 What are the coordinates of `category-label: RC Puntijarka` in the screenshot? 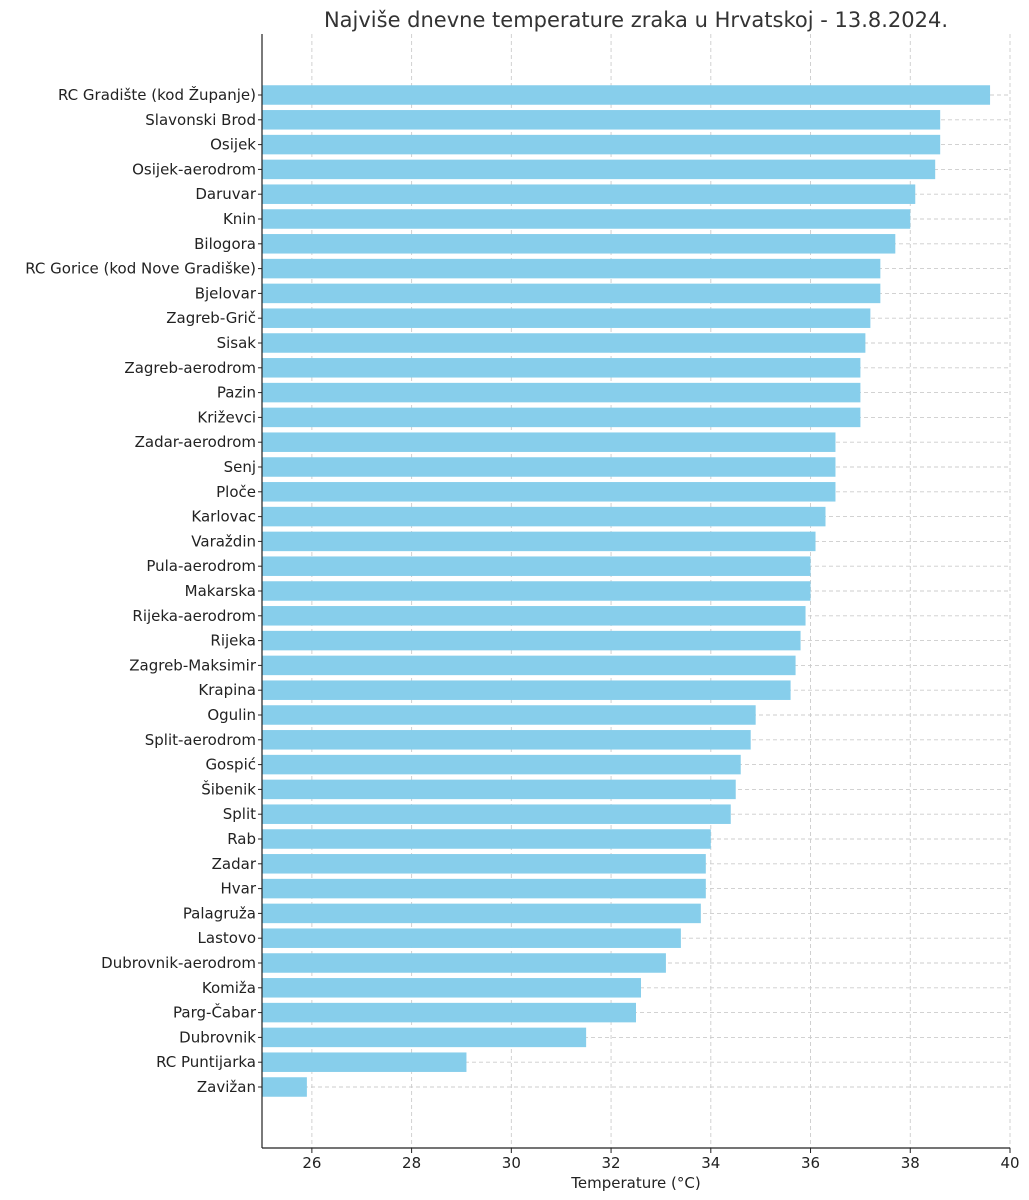 It's located at (206, 1062).